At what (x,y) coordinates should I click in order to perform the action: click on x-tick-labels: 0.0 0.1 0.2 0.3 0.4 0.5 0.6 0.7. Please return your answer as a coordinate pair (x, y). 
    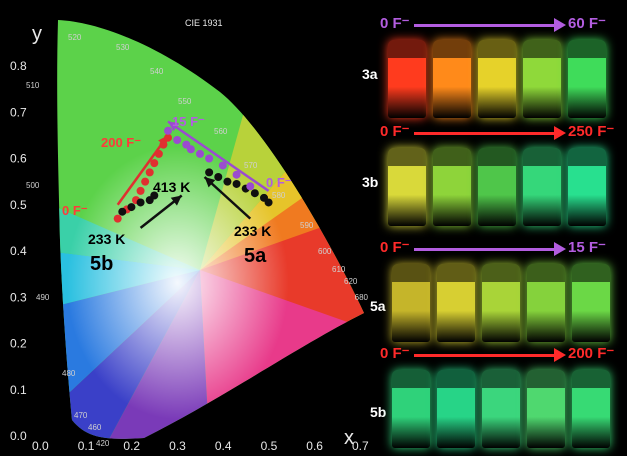
    Looking at the image, I should click on (200, 446).